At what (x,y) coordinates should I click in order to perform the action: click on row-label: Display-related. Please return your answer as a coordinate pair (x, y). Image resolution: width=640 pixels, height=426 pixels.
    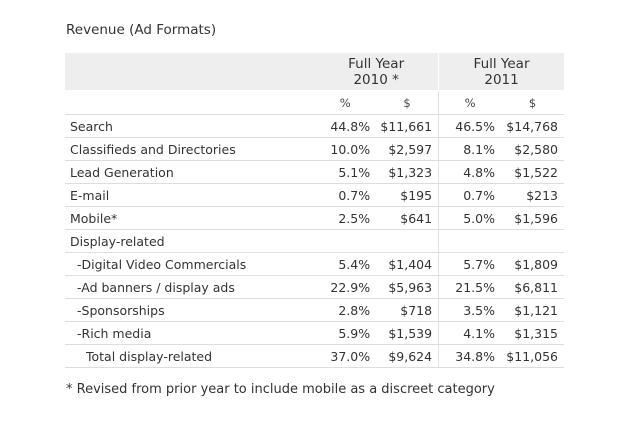
    Looking at the image, I should click on (190, 241).